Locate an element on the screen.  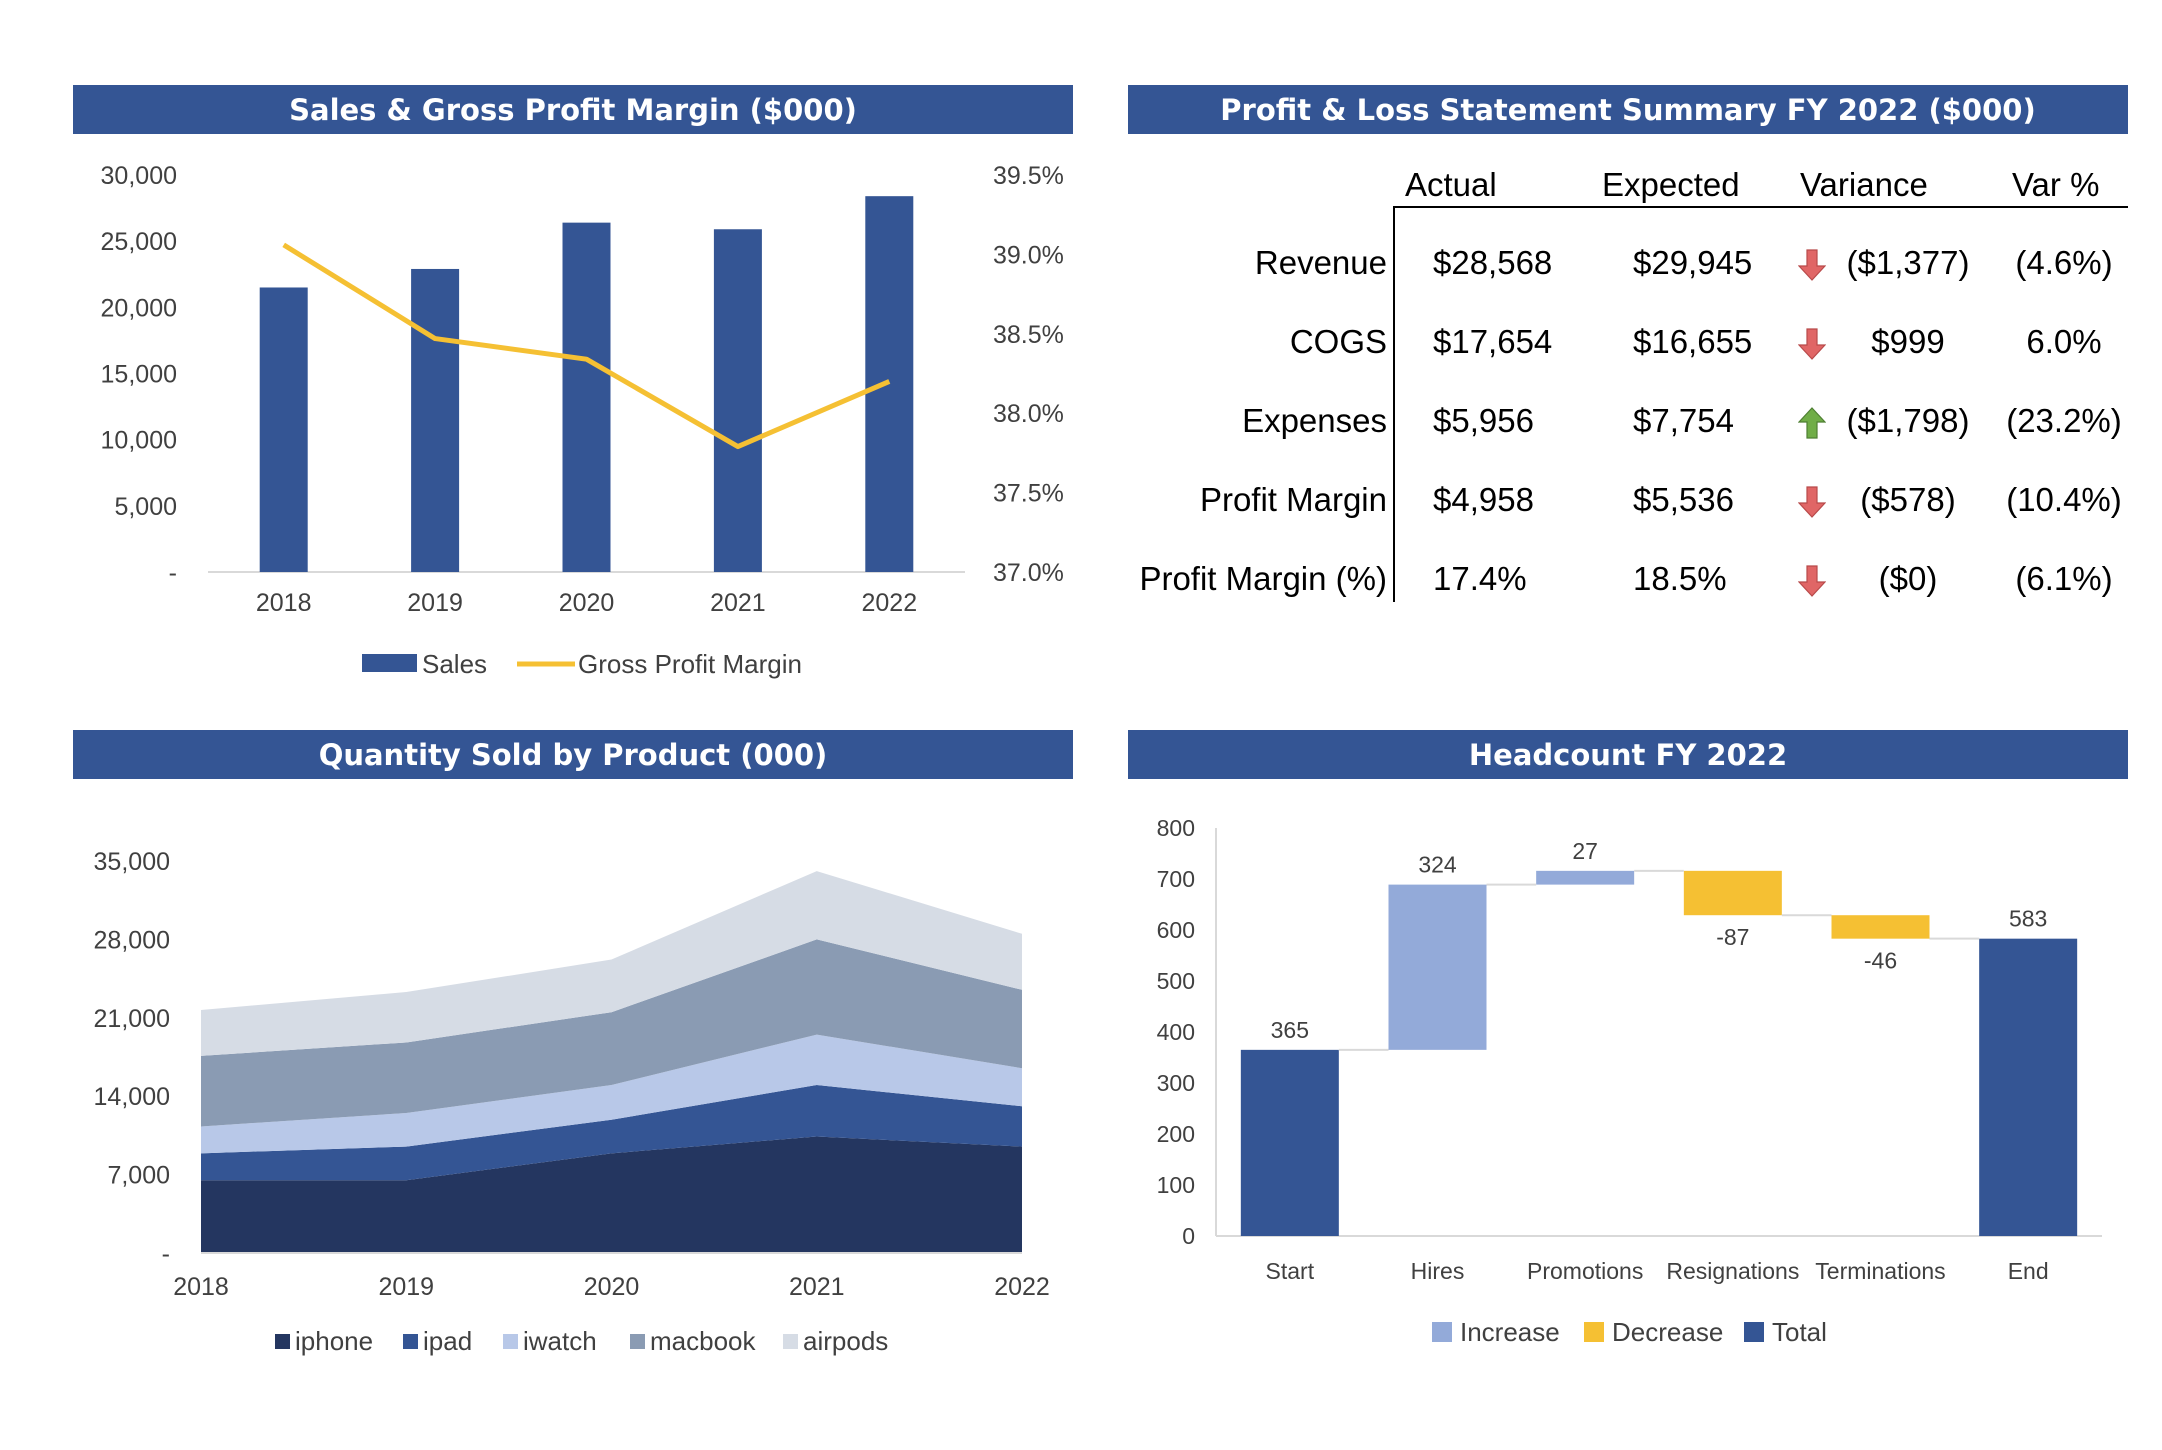
y2-tick-label: 38.5% is located at coordinates (1028, 335).